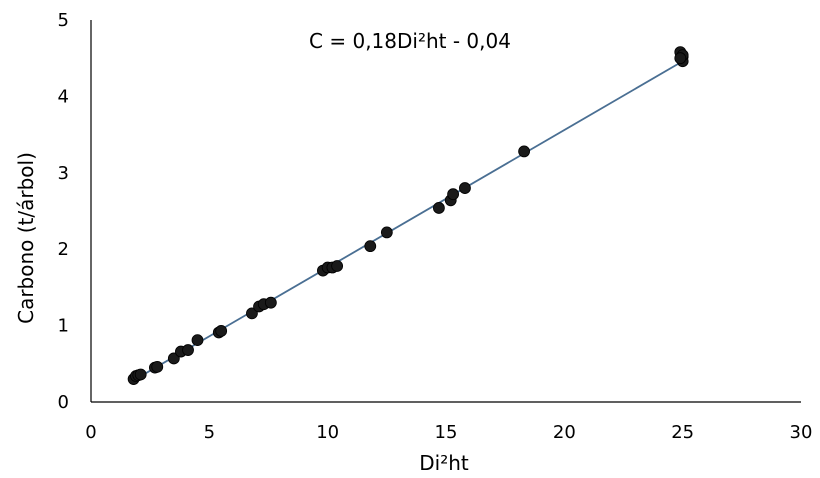 The image size is (820, 478). Describe the element at coordinates (444, 463) in the screenshot. I see `x-axis-title: Di²ht` at that location.